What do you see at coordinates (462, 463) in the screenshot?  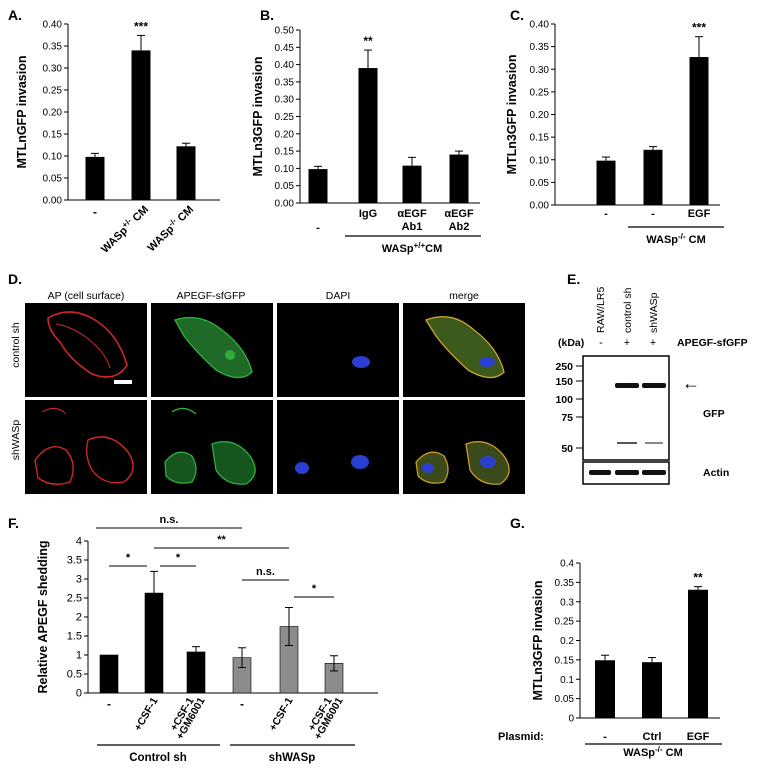 I see `cell-merge-shwasp` at bounding box center [462, 463].